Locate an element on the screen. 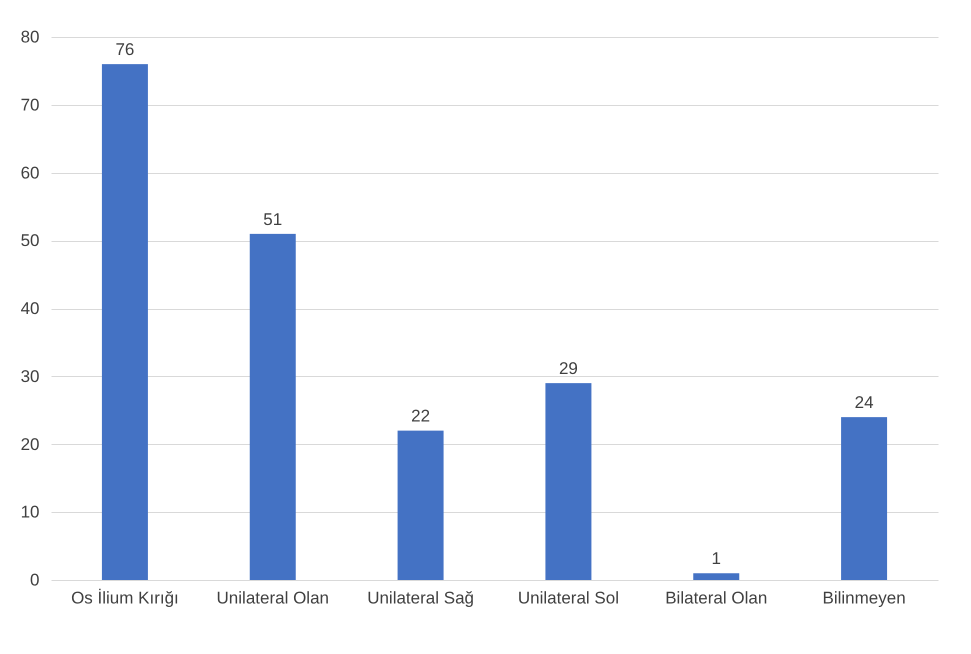 The image size is (971, 654). x-tick-label: Unilateral Sol is located at coordinates (568, 598).